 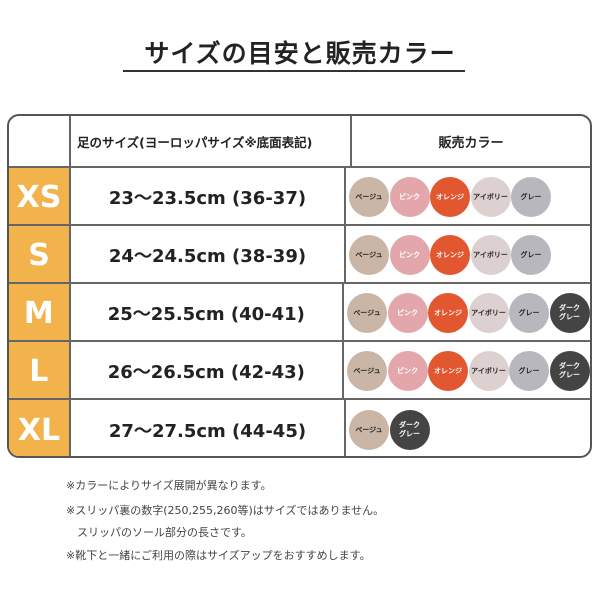 I want to click on title-underline, so click(x=294, y=71).